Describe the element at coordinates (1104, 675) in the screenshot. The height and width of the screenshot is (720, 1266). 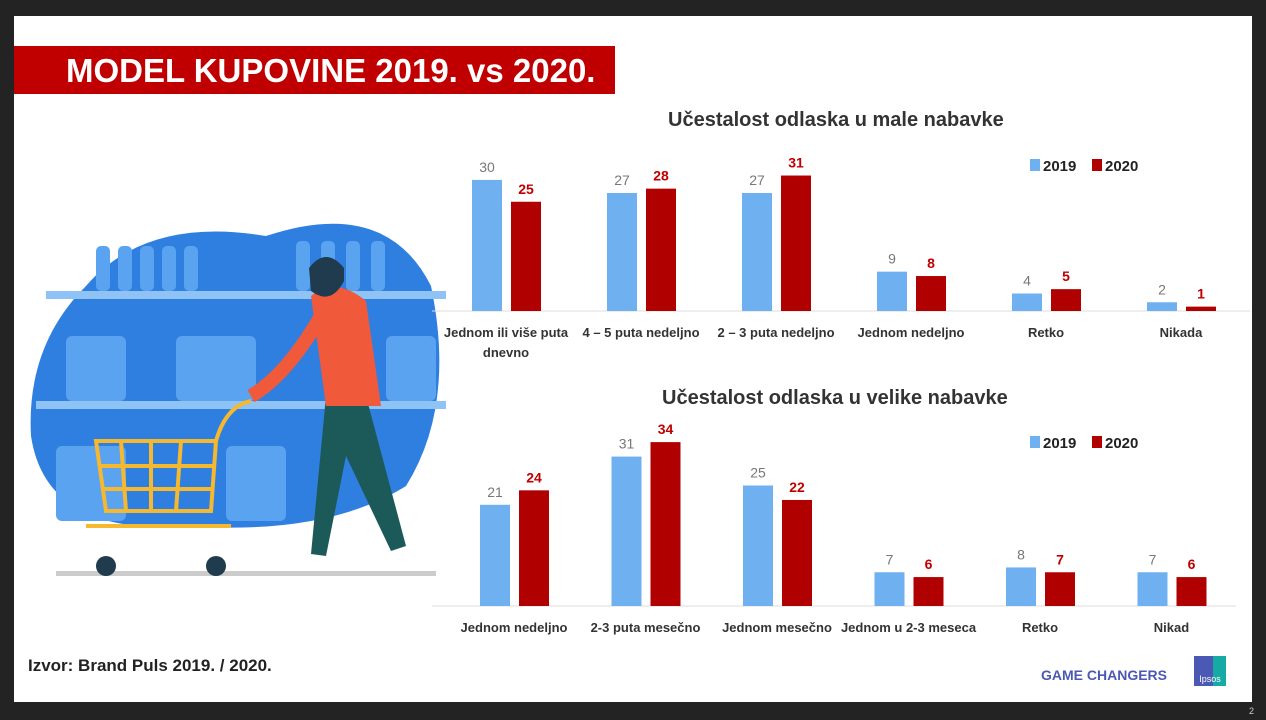
I see `footer-brand: GAME CHANGERS` at that location.